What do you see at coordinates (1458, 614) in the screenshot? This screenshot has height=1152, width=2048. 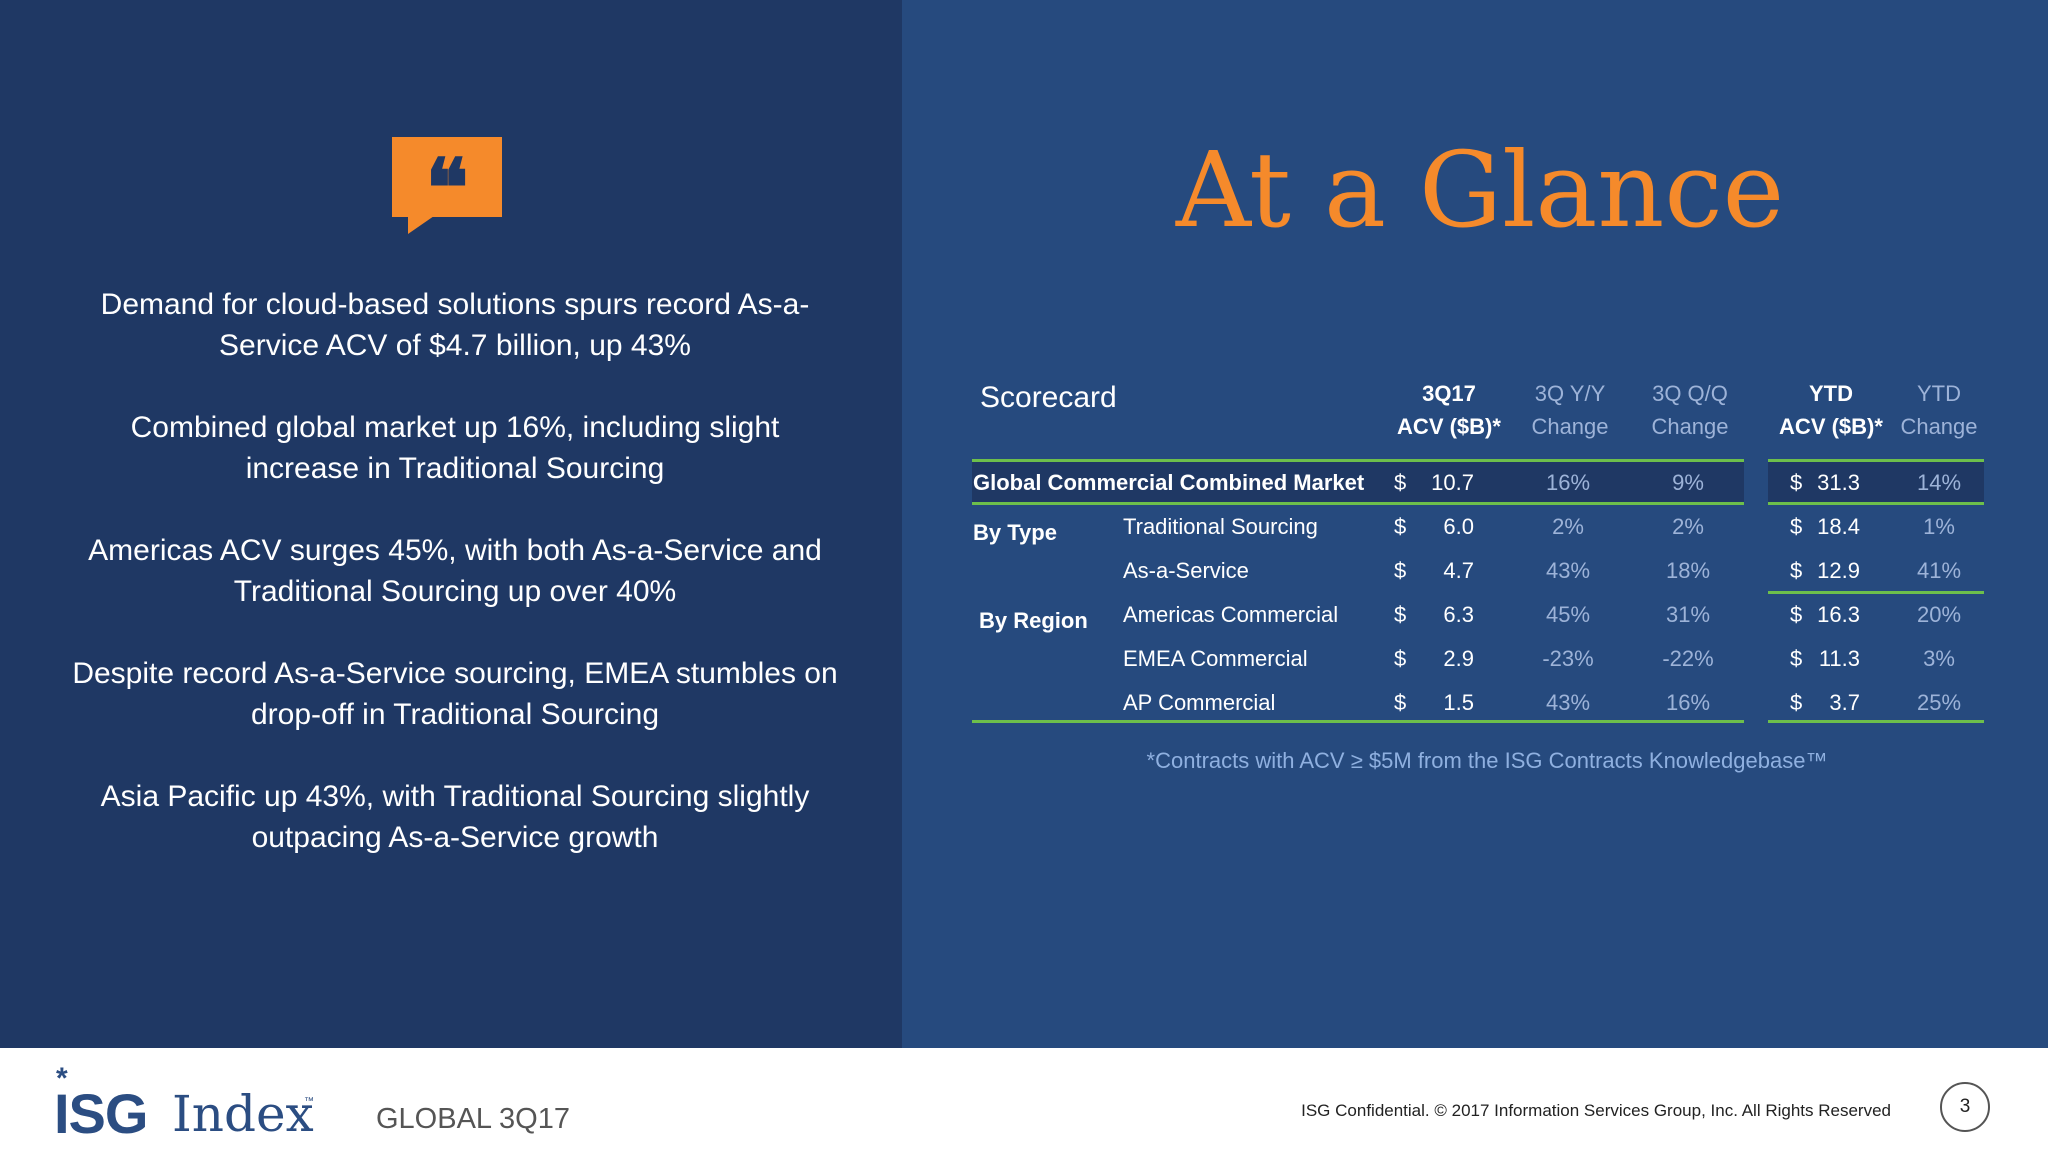 I see `acv-value: 6.3` at bounding box center [1458, 614].